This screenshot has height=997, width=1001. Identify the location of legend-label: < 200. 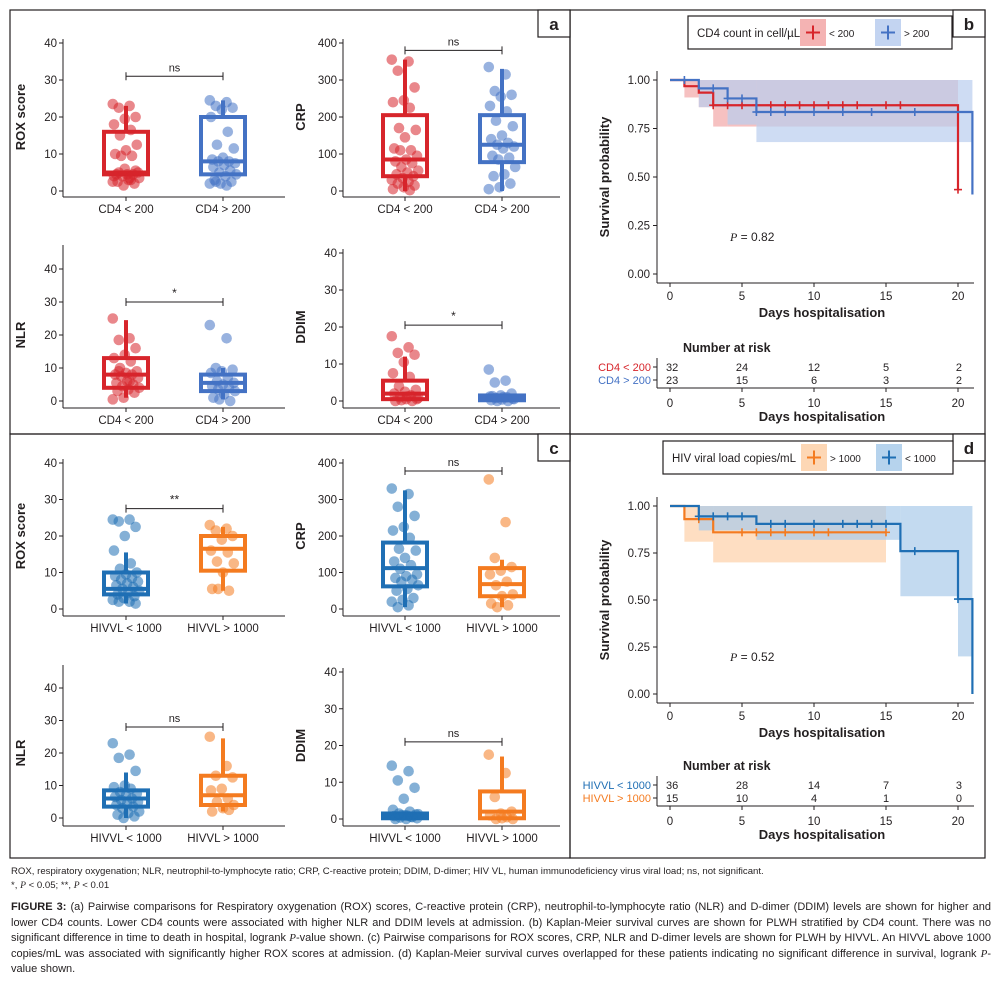
(842, 34).